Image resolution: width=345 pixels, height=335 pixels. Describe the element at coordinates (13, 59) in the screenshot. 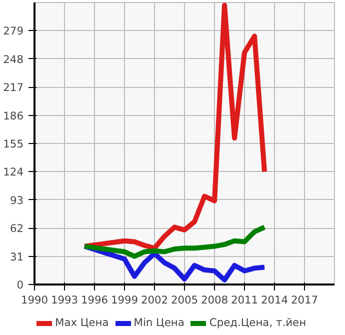

I see `y-tick-label: 248` at that location.